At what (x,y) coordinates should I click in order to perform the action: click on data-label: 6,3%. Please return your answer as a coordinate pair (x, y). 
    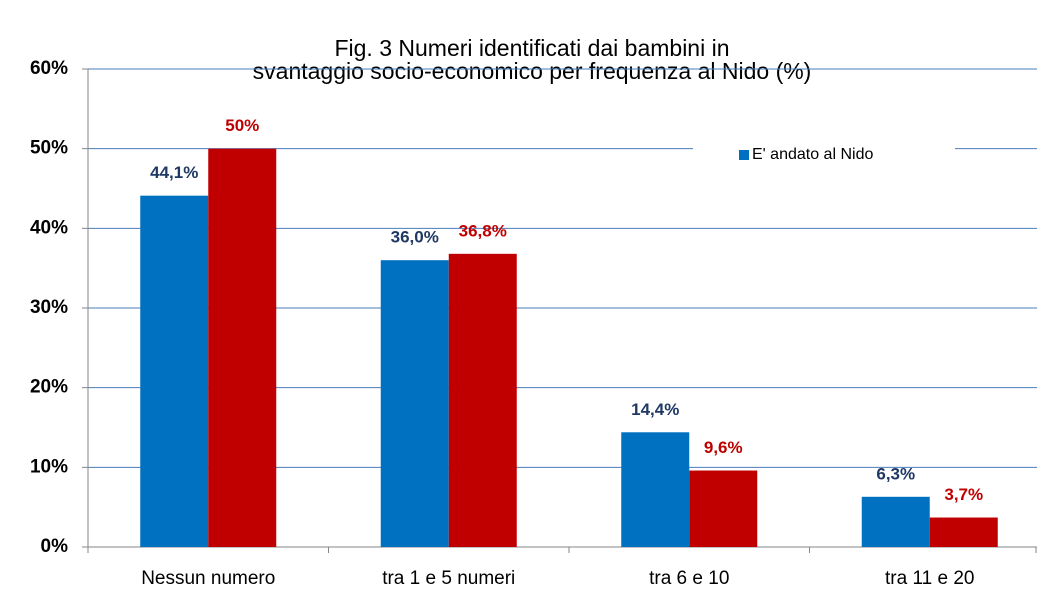
    Looking at the image, I should click on (895, 473).